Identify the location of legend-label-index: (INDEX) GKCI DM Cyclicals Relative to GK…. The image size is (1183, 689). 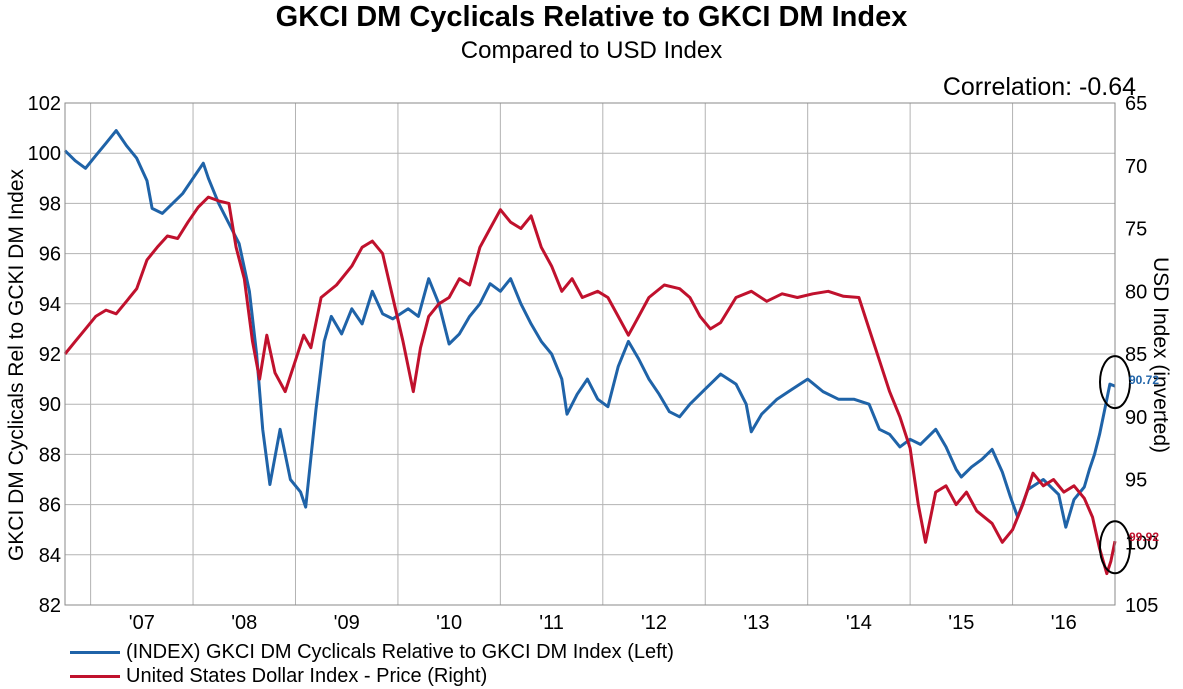
(400, 652).